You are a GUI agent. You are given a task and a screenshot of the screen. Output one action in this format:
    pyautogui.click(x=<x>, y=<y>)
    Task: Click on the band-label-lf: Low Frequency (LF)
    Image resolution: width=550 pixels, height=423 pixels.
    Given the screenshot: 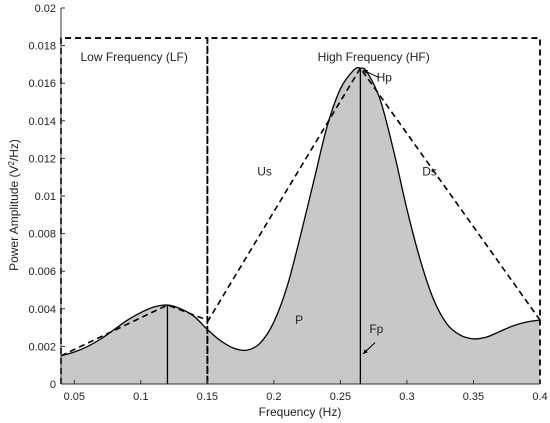 What is the action you would take?
    pyautogui.click(x=133, y=57)
    